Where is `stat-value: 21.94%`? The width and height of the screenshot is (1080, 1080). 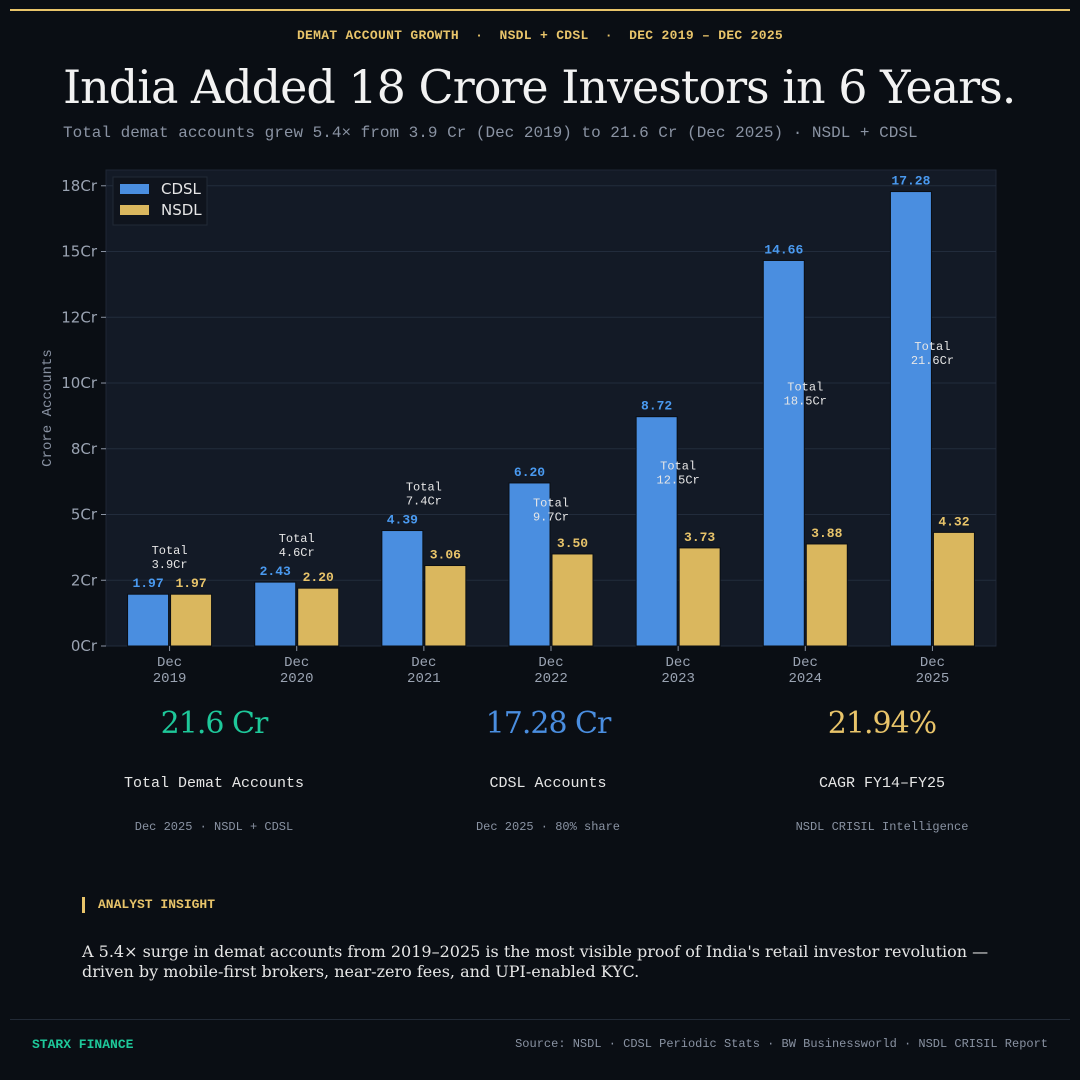 stat-value: 21.94% is located at coordinates (882, 723).